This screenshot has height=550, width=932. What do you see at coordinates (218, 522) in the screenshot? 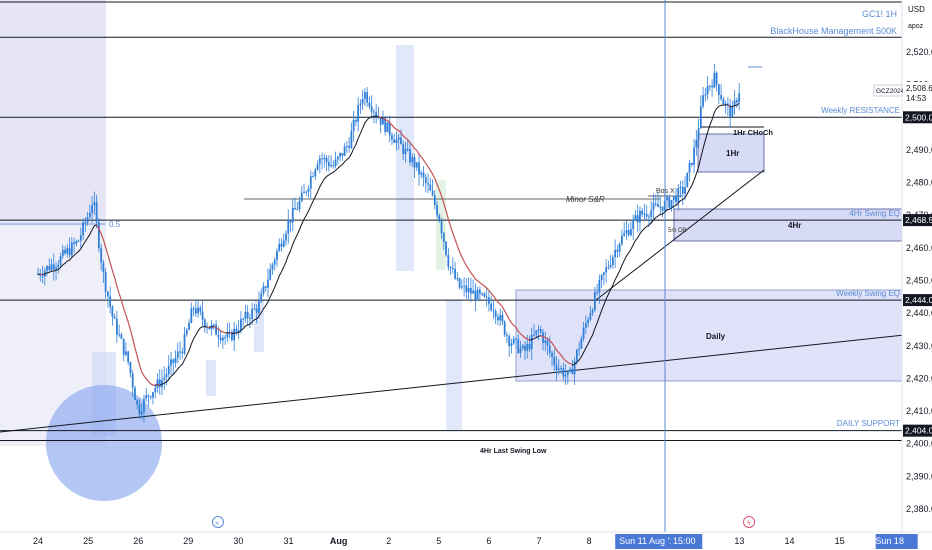
I see `replay-icon: »` at bounding box center [218, 522].